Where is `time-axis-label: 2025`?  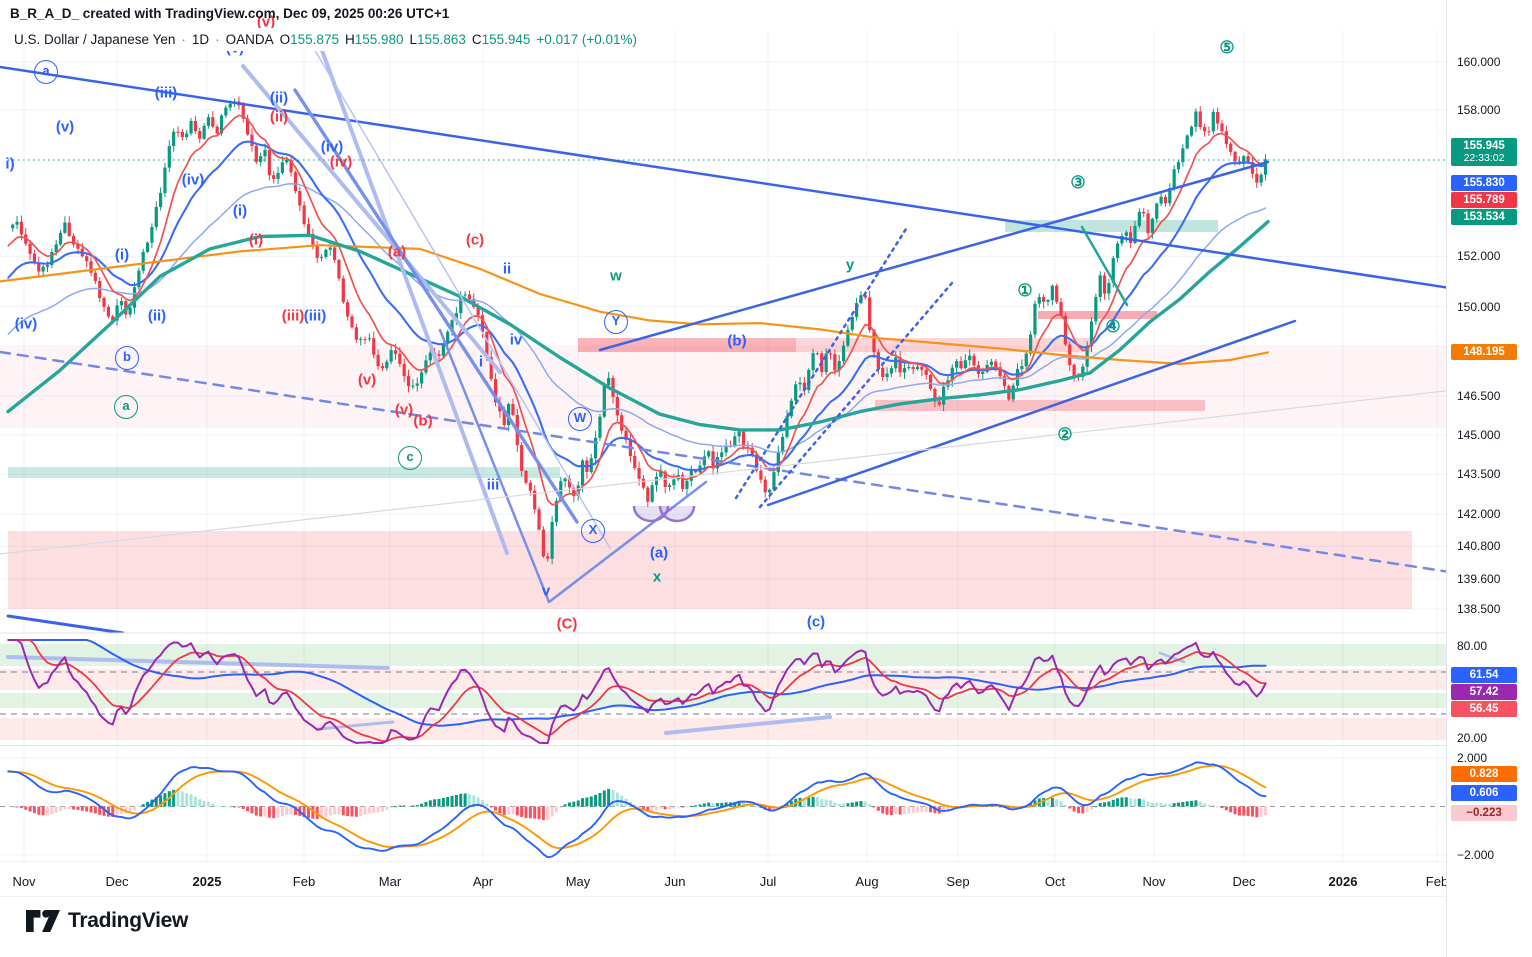 time-axis-label: 2025 is located at coordinates (207, 881).